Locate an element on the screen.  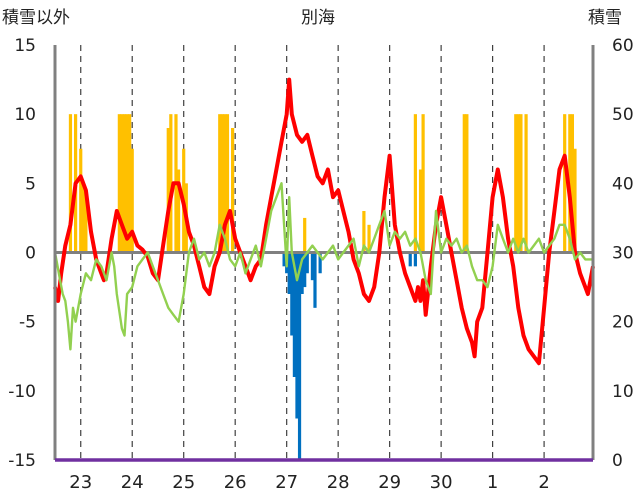
x-tick-1: 1 is located at coordinates (492, 482).